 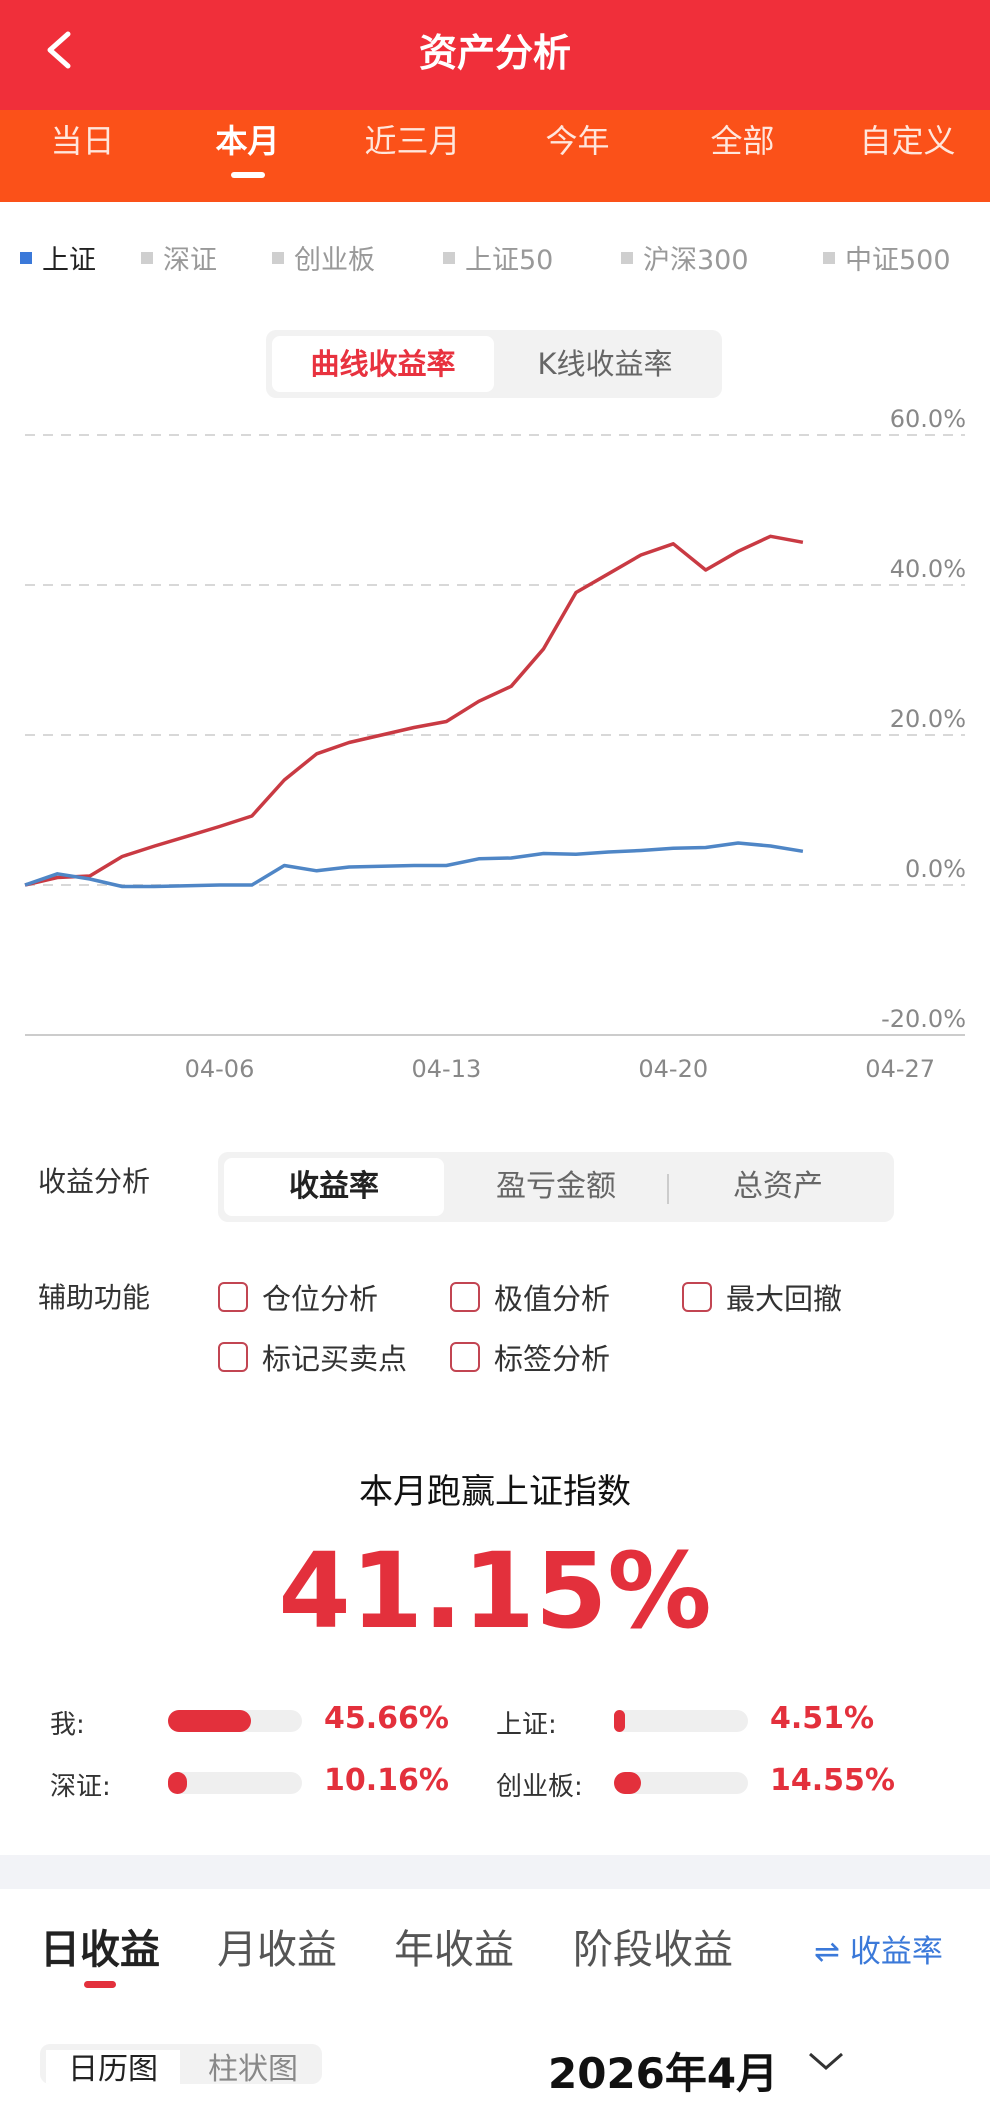 What do you see at coordinates (414, 865) in the screenshot?
I see `index-return-line` at bounding box center [414, 865].